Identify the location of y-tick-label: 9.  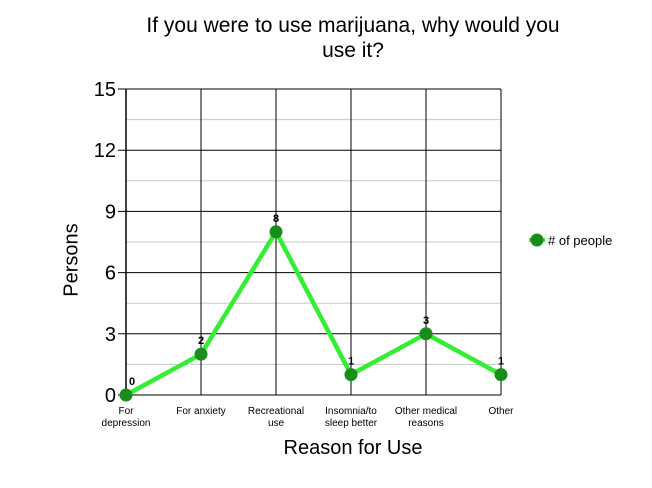
(110, 212).